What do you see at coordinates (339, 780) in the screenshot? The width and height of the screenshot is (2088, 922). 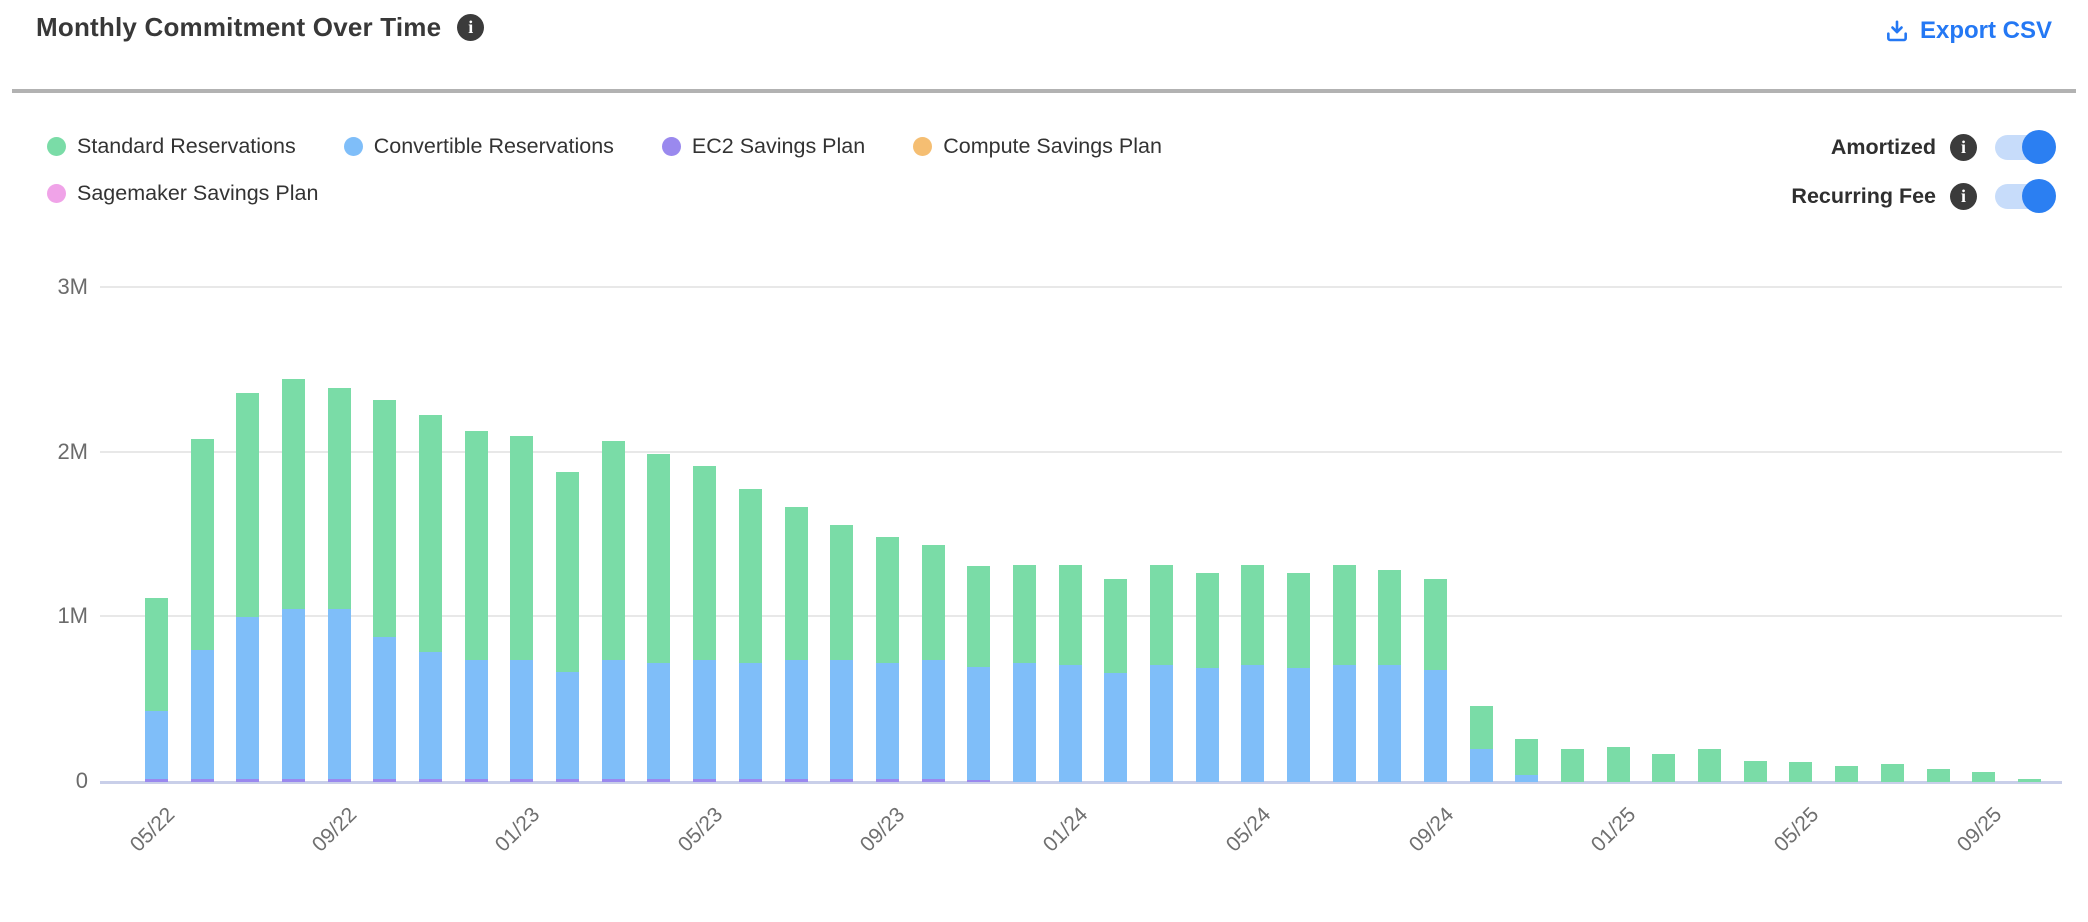 I see `bar-09/22-ec2-savings-plan` at bounding box center [339, 780].